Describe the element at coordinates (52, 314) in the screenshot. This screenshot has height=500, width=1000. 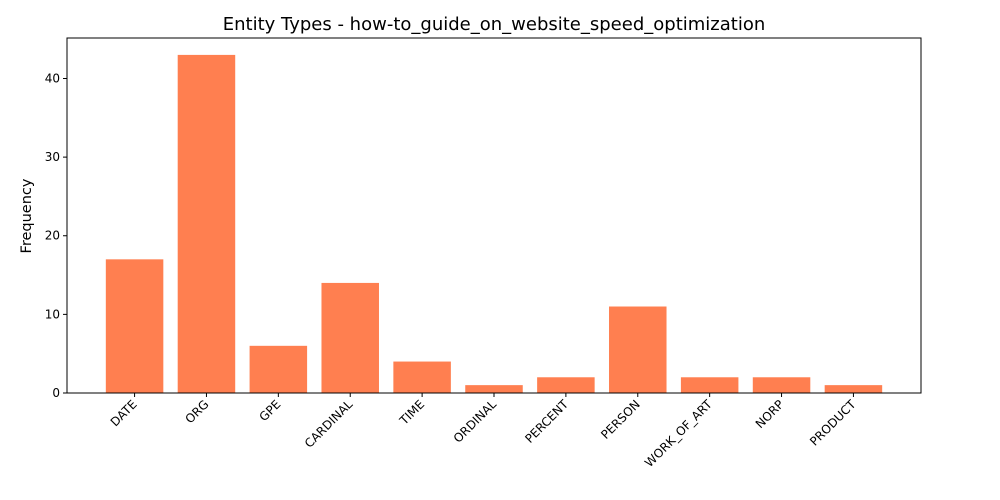
I see `y-tick-label: 10` at that location.